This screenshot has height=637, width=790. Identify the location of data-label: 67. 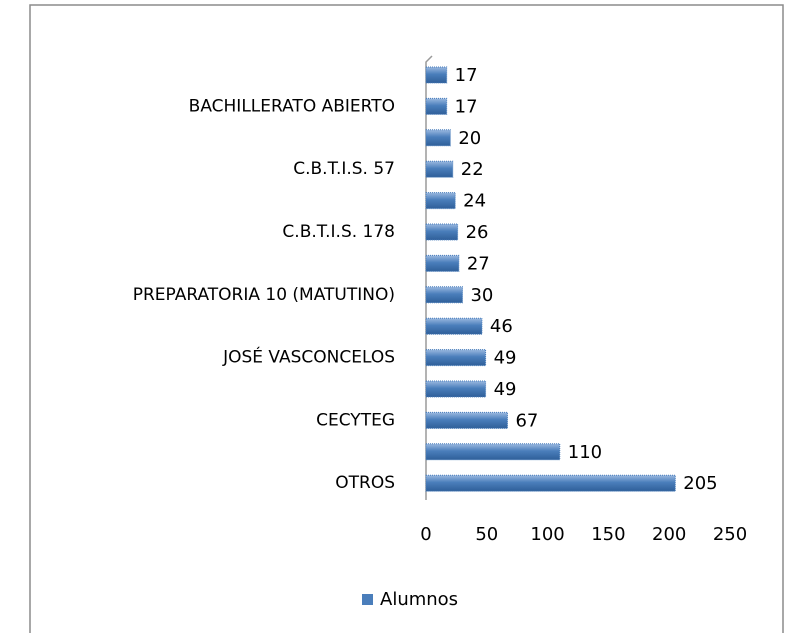
(526, 420).